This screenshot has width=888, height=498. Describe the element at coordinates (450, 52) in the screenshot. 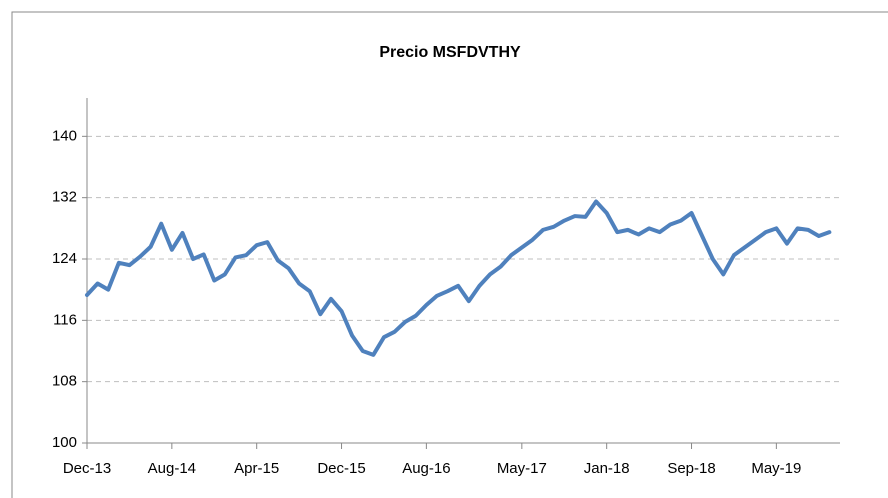

I see `chart-title: Precio MSFDVTHY` at that location.